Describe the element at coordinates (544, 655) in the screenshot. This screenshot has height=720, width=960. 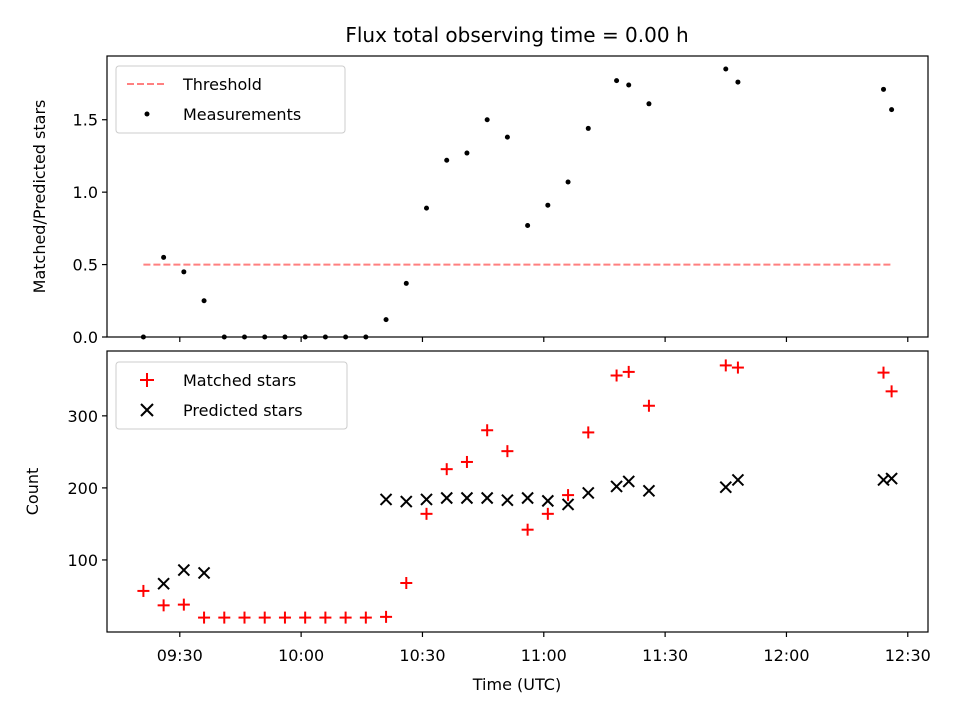
I see `bottom-x-tick-label: 11:00` at that location.